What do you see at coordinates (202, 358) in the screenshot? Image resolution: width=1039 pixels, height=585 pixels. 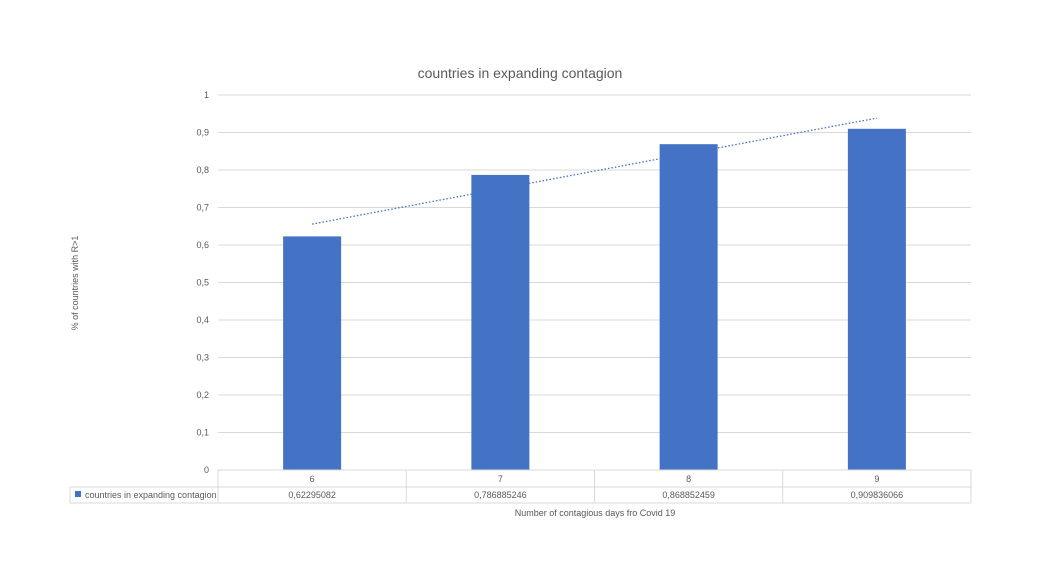 I see `y-tick-label: 0,3` at bounding box center [202, 358].